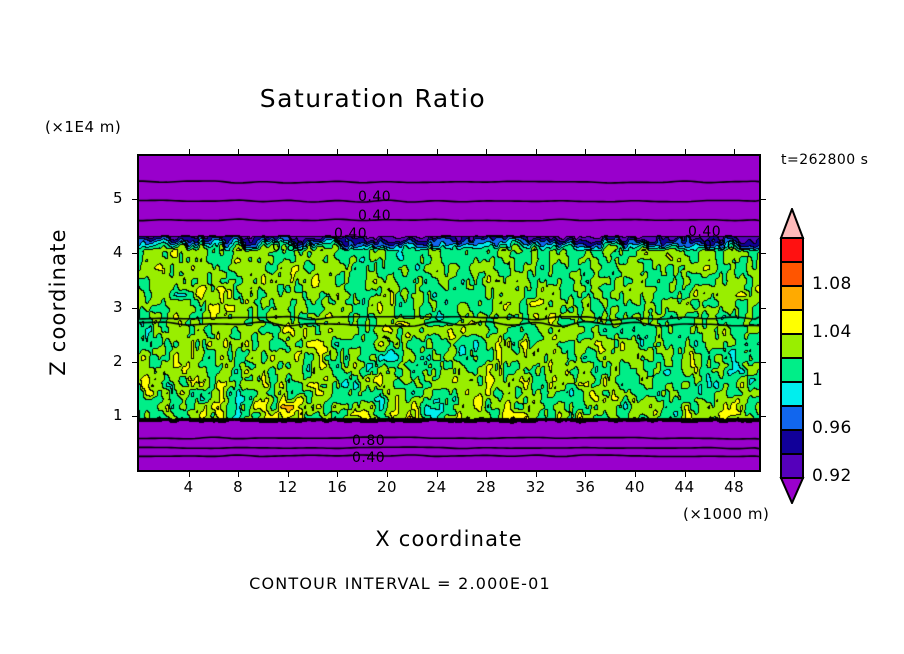  What do you see at coordinates (58, 302) in the screenshot?
I see `y-axis-title: Z coordinate` at bounding box center [58, 302].